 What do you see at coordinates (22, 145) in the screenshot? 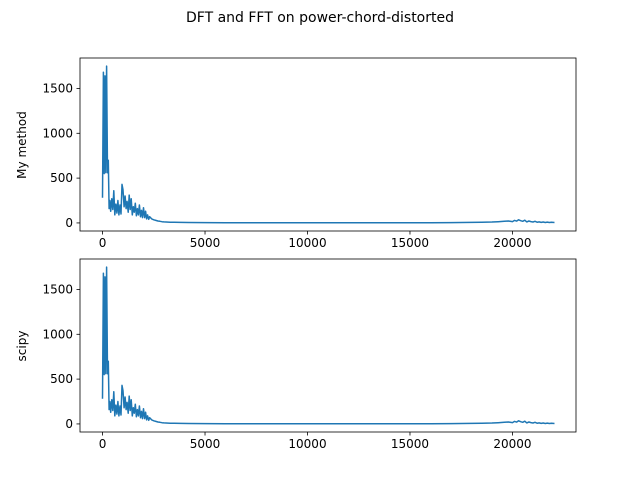
I see `y-axis-label: My method` at bounding box center [22, 145].